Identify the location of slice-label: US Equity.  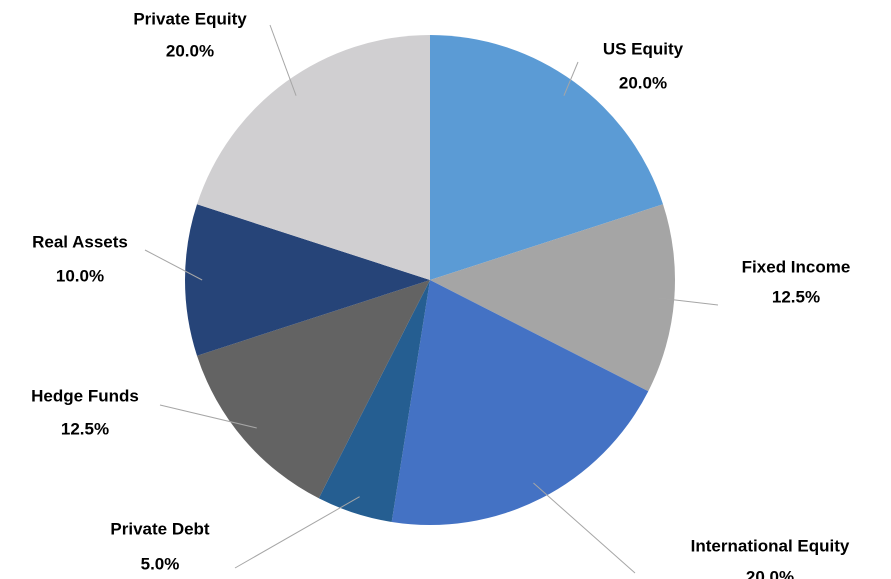
(643, 48).